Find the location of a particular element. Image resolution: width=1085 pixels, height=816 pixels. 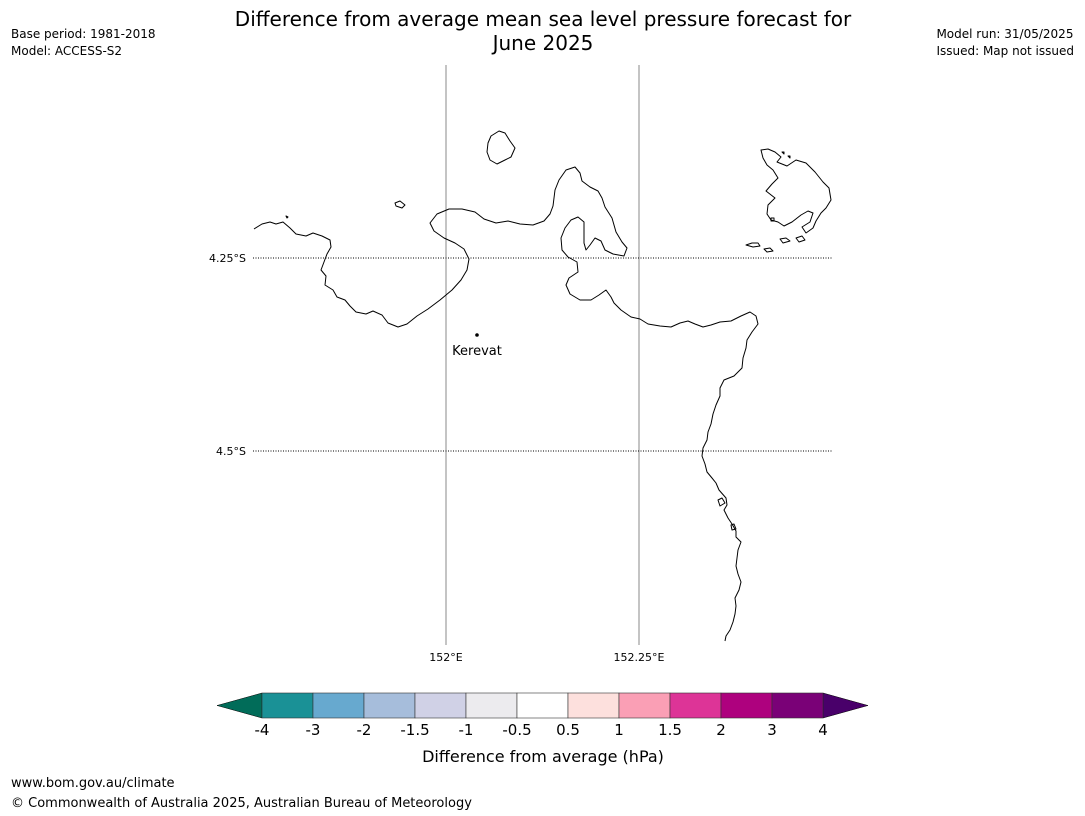

island-north is located at coordinates (501, 147).